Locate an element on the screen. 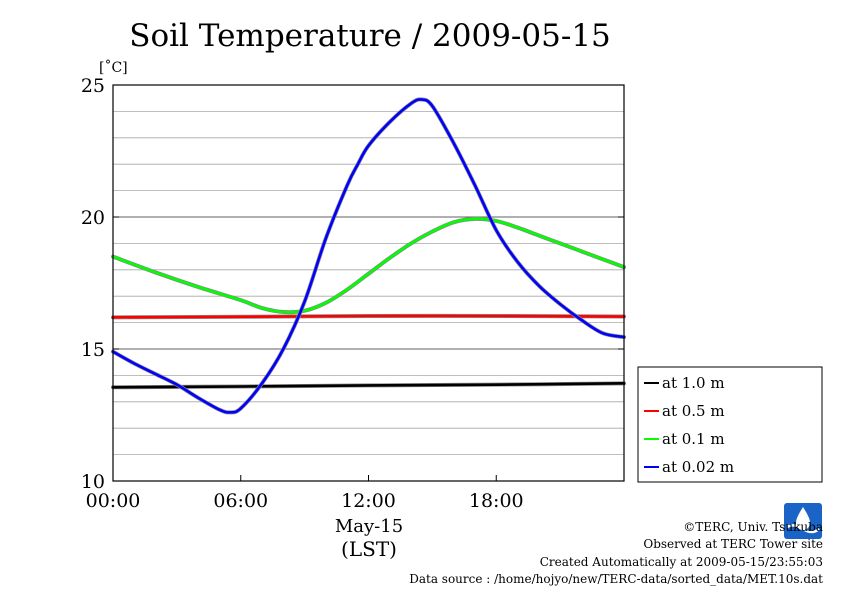 This screenshot has width=842, height=595. legend: at 1.0 m at 0.5 m at 0.1 m at 0.02 m is located at coordinates (730, 424).